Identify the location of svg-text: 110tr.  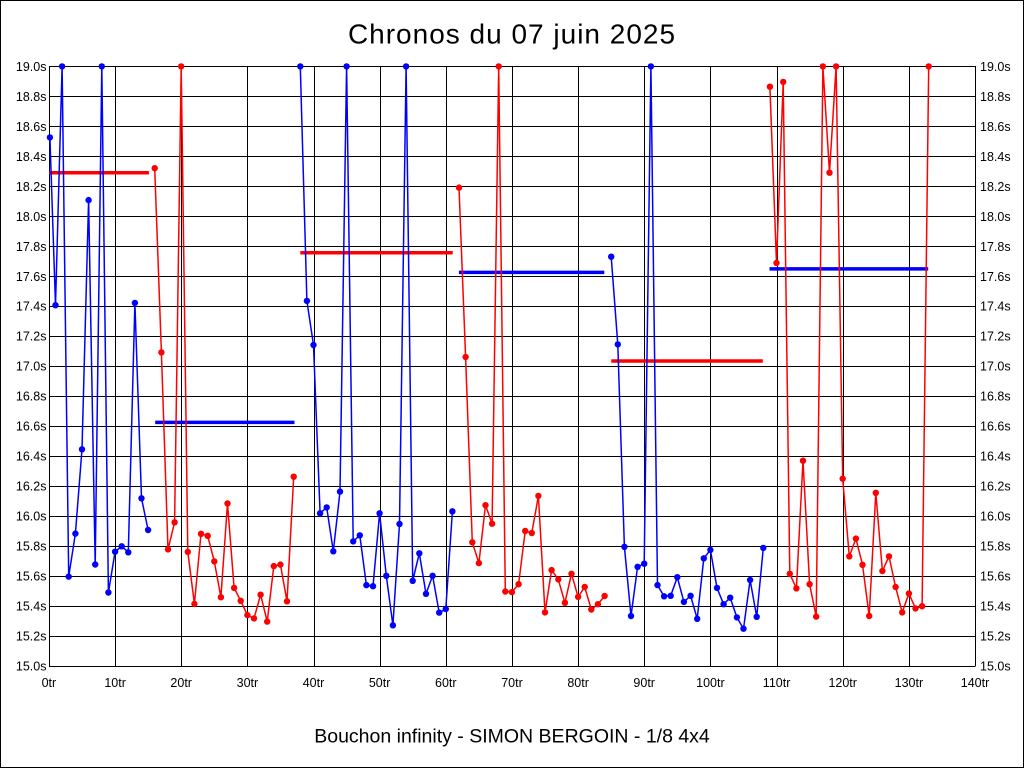
(777, 683).